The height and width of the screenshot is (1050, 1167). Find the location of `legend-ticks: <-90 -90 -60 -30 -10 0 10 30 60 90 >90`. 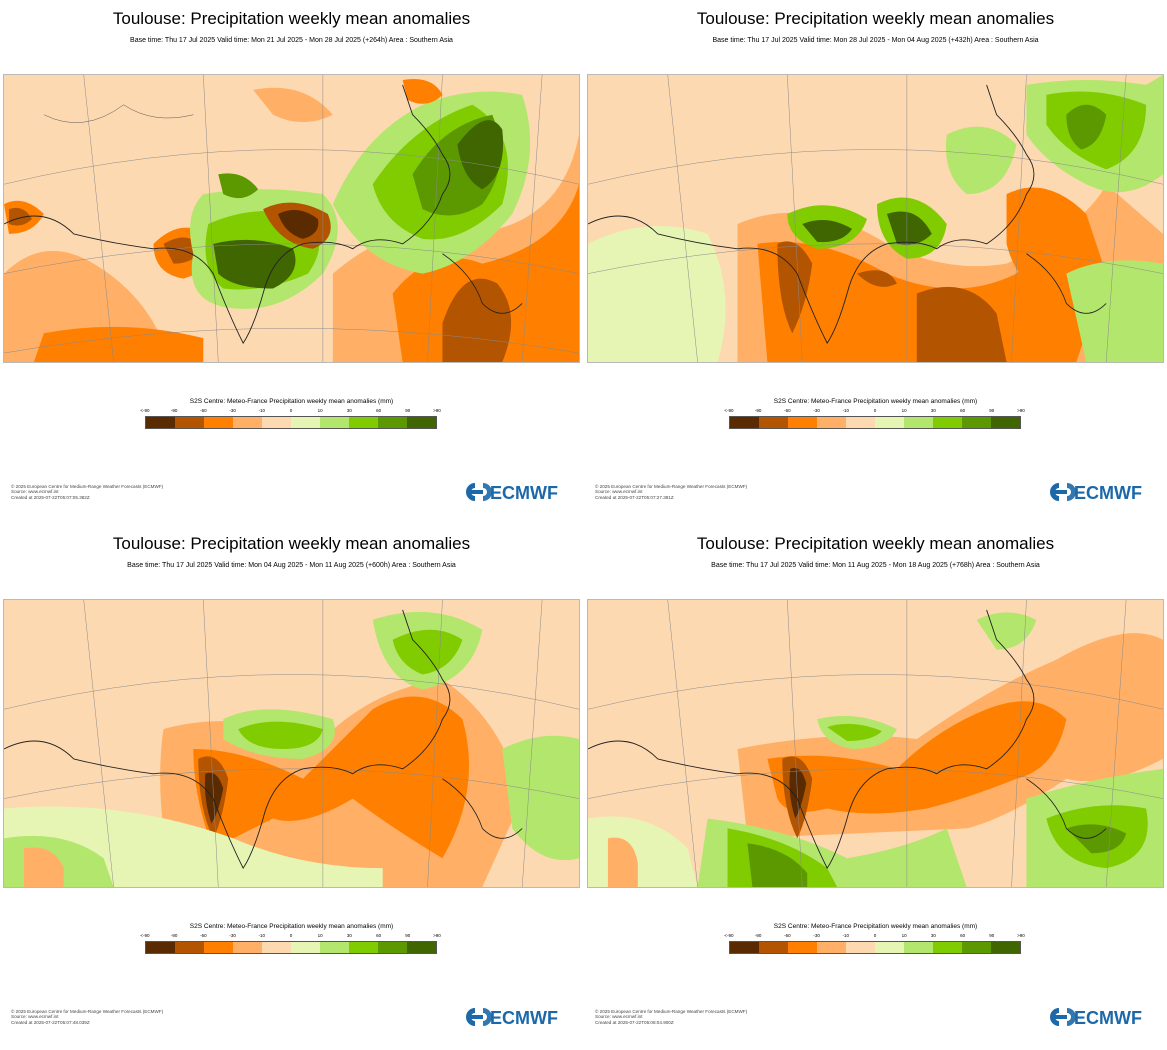

legend-ticks: <-90 -90 -60 -30 -10 0 10 30 60 90 >90 is located at coordinates (876, 937).